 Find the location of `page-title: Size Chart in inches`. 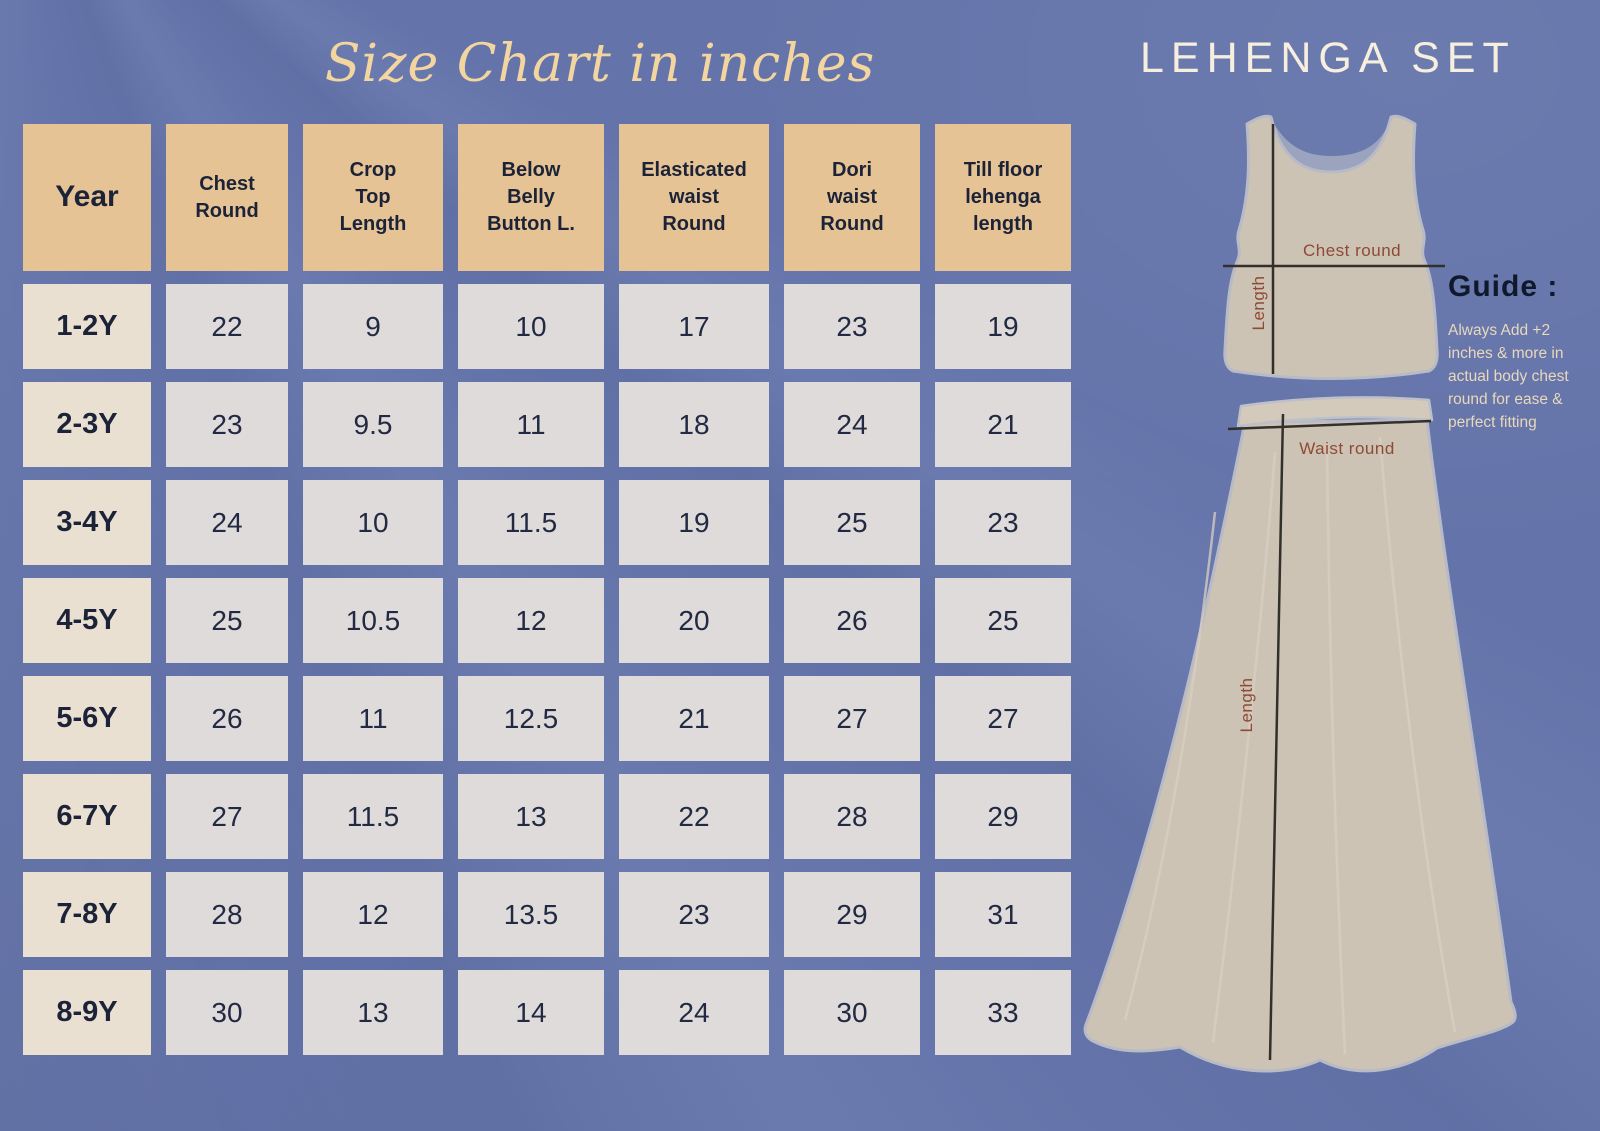

page-title: Size Chart in inches is located at coordinates (600, 64).